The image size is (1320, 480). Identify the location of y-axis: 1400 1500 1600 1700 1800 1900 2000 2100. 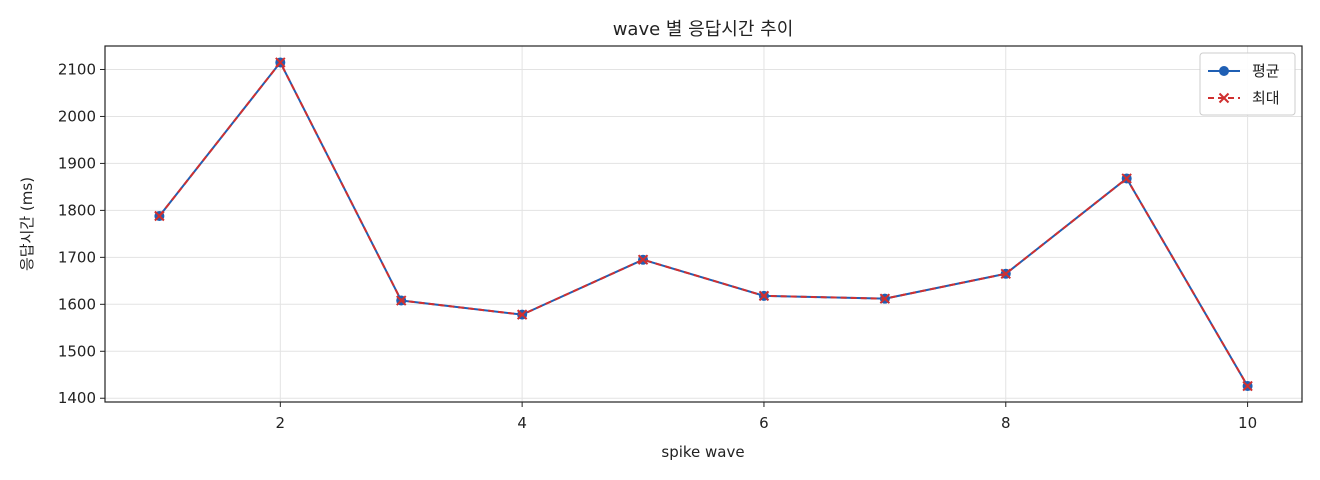
(81, 233).